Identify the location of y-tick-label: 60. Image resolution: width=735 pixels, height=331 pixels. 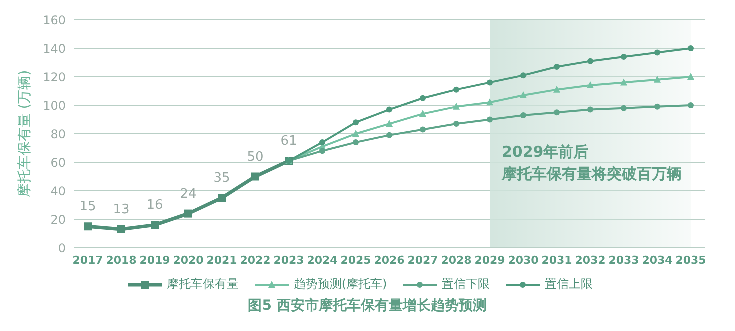
(58, 163).